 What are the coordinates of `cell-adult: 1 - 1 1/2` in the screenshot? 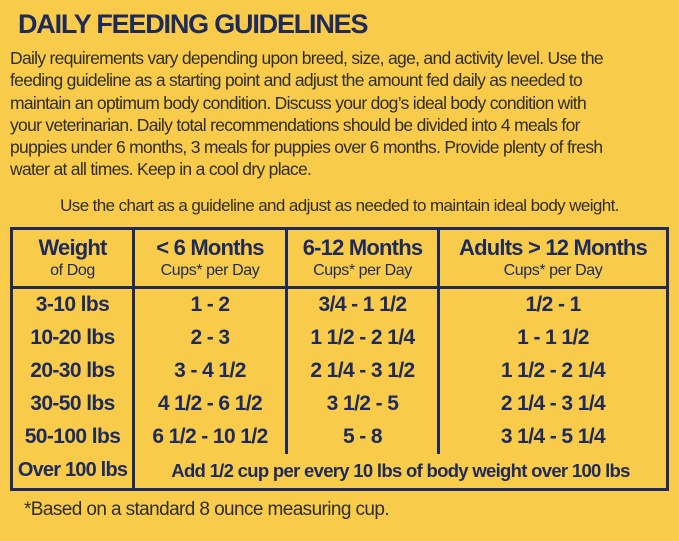 It's located at (553, 338).